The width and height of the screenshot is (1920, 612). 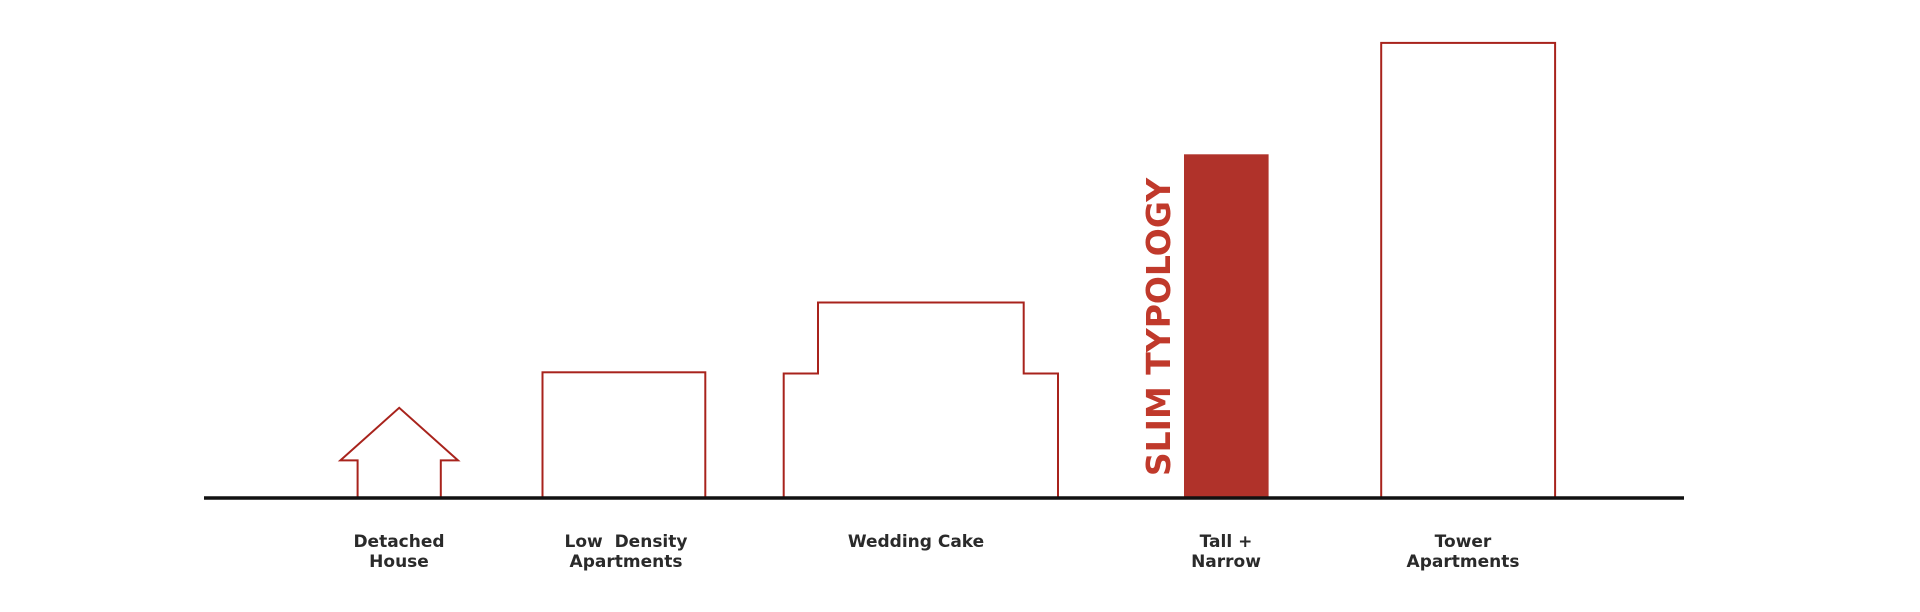 I want to click on low-density-shape, so click(x=624, y=435).